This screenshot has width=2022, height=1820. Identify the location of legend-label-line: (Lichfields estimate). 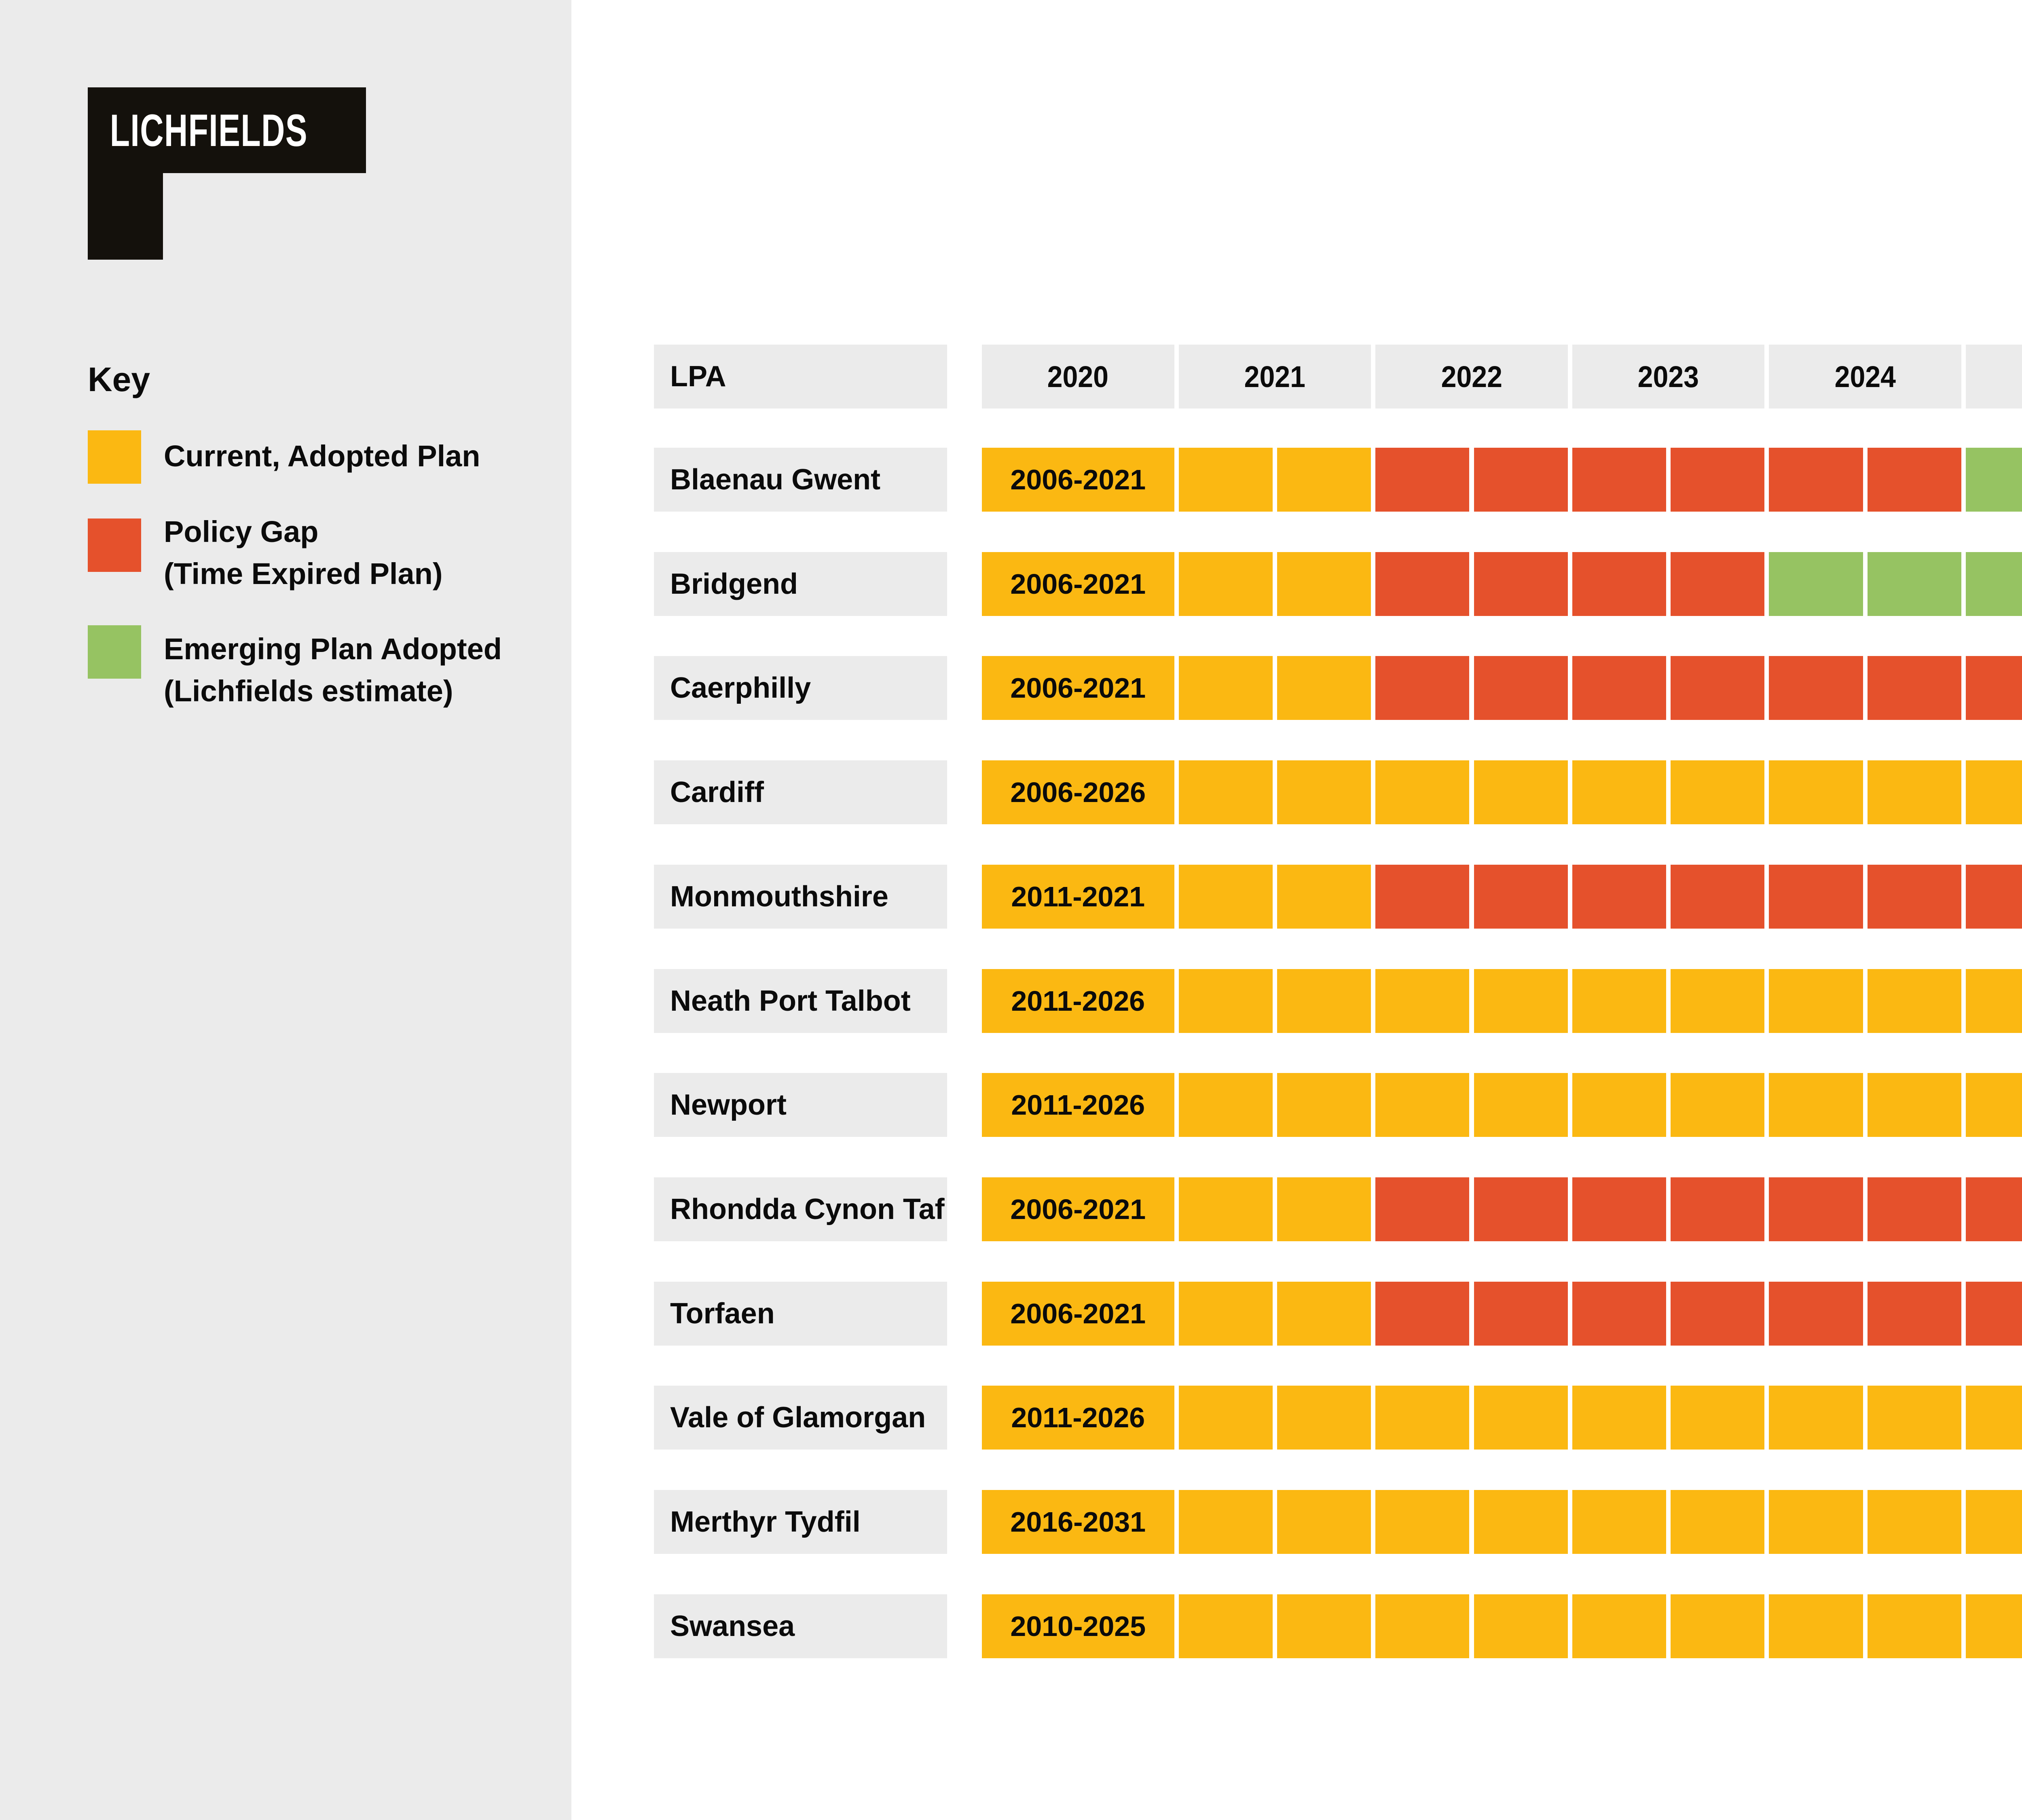
(308, 691).